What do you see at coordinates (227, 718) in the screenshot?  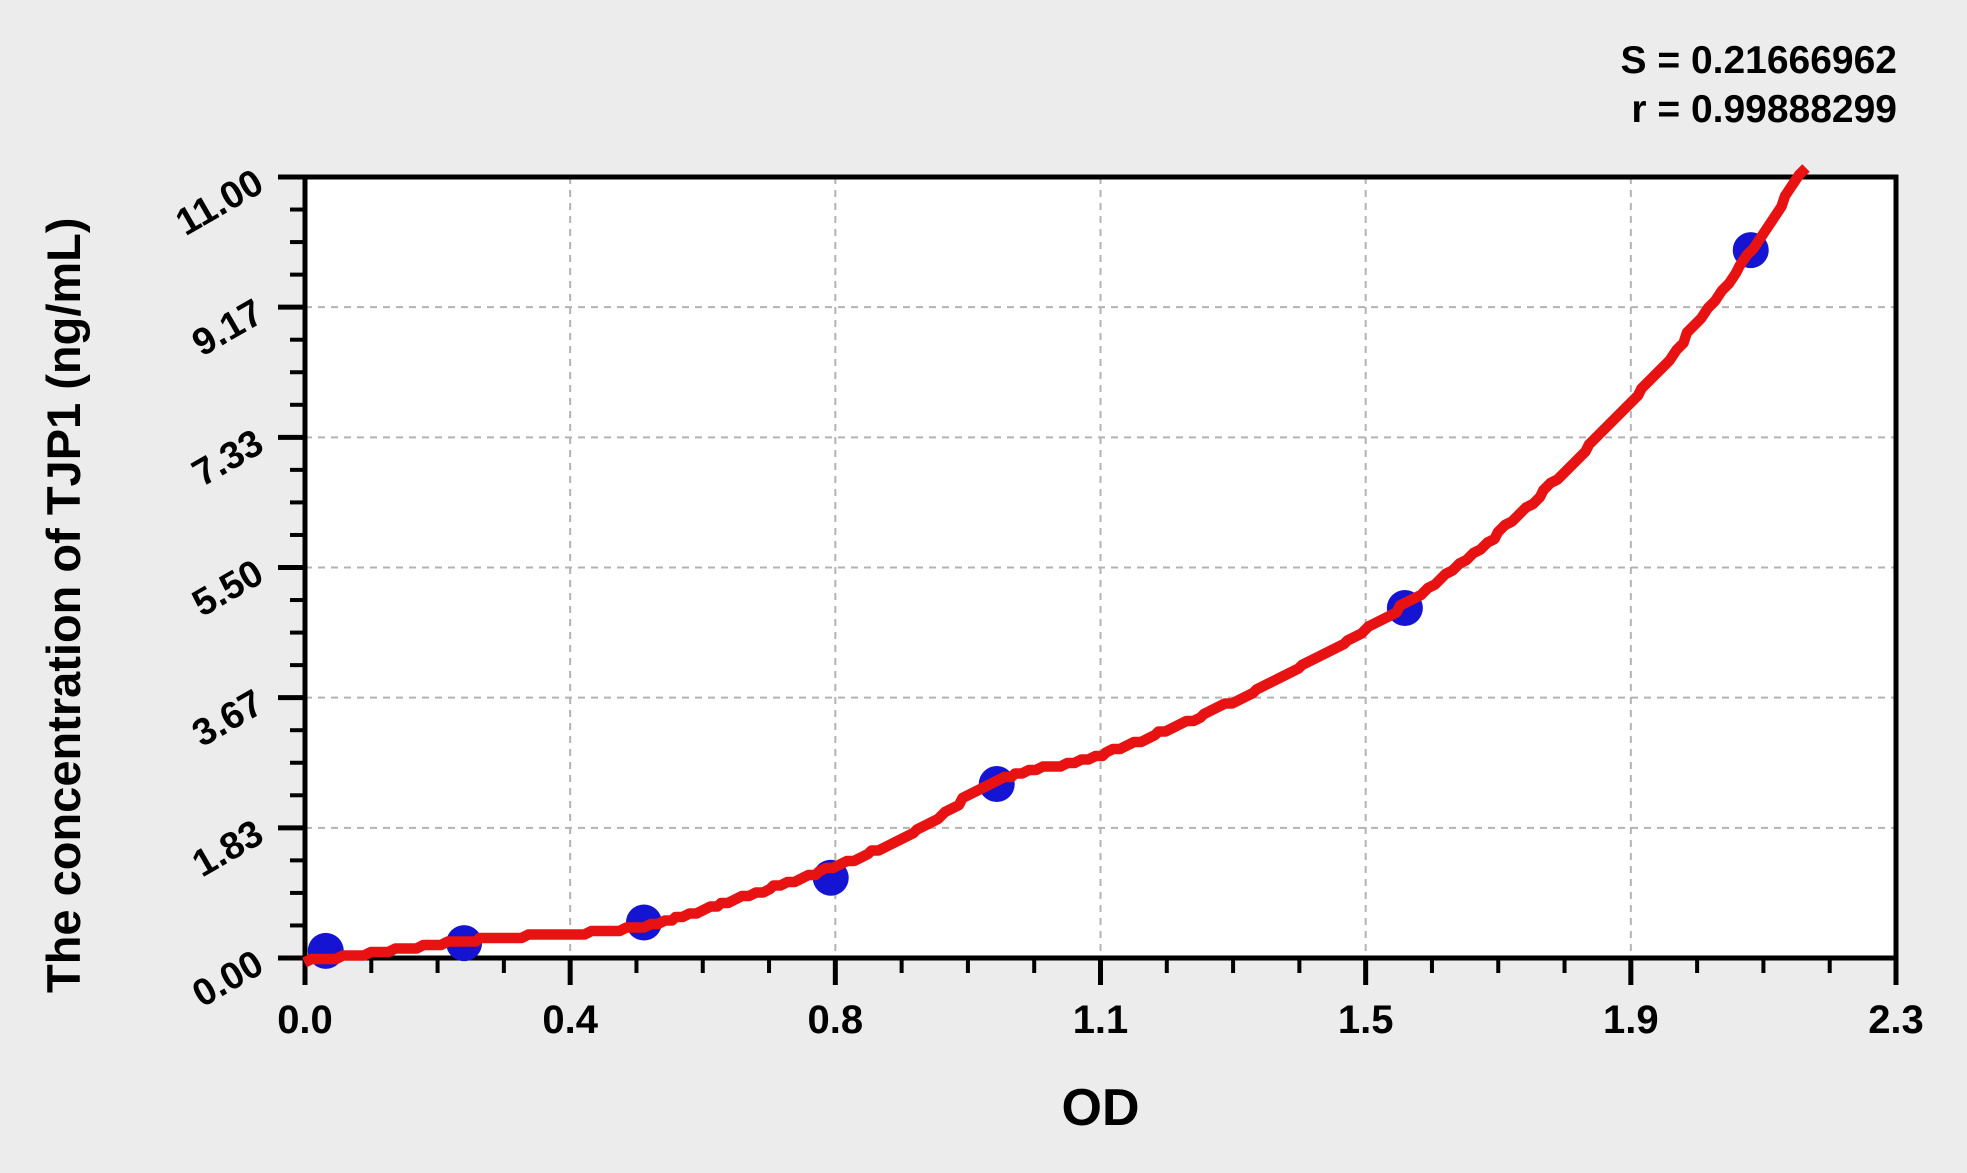 I see `y-tick-label: 3.67` at bounding box center [227, 718].